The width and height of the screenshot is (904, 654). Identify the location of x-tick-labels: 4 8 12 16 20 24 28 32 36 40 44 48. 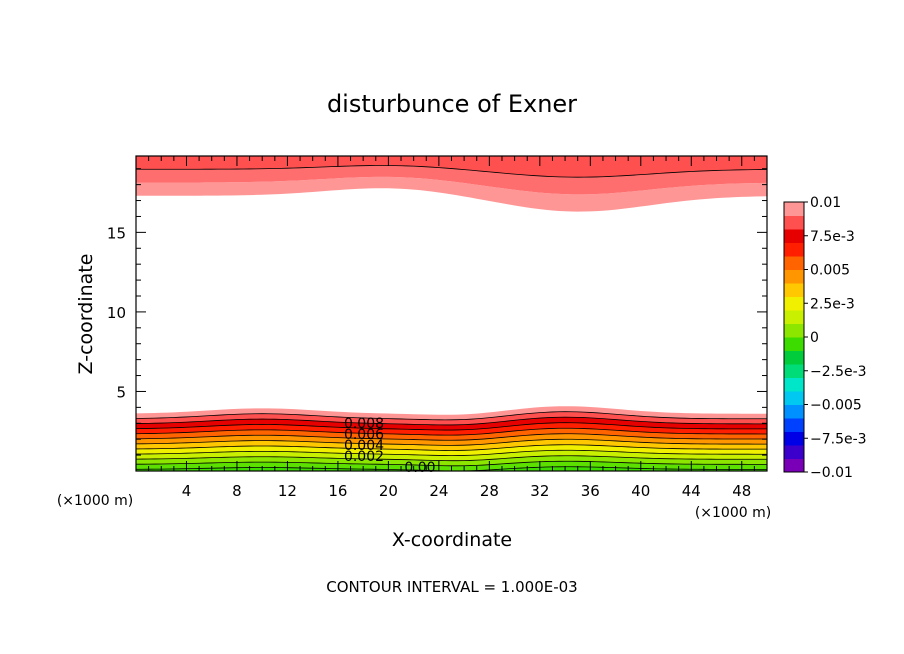
(467, 491).